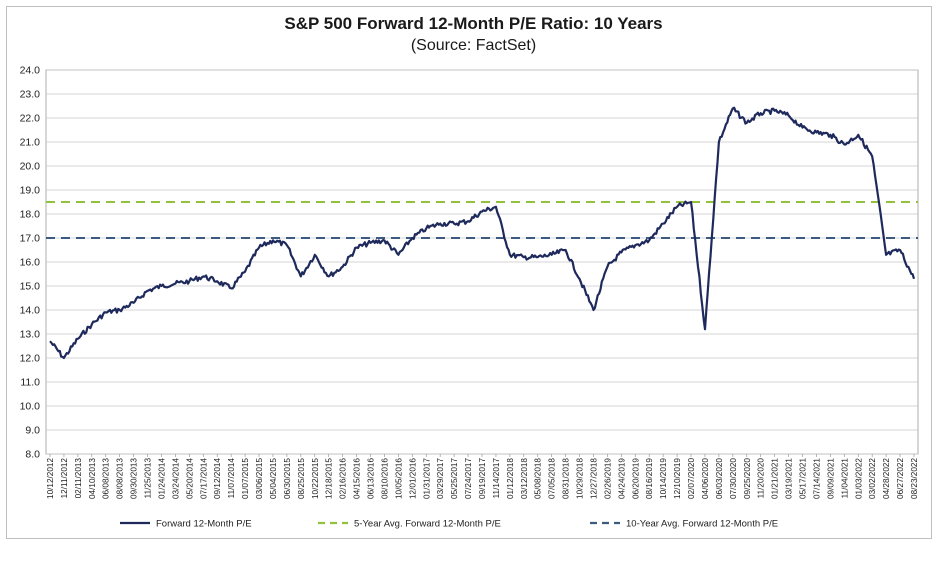 The height and width of the screenshot is (562, 947). Describe the element at coordinates (343, 478) in the screenshot. I see `x-tick-label: 02/16/2016` at that location.